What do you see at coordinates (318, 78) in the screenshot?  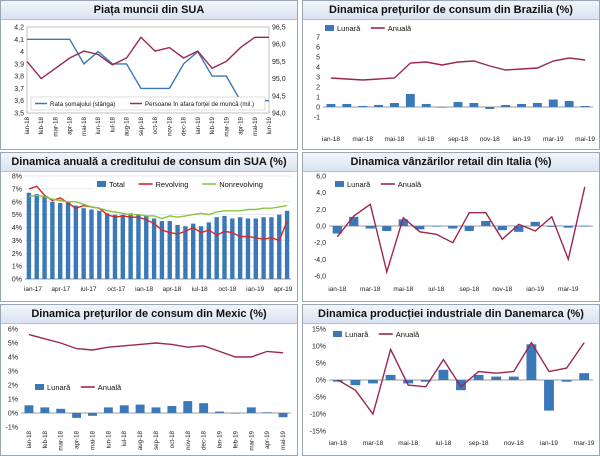 I see `y-tick-label: 3` at bounding box center [318, 78].